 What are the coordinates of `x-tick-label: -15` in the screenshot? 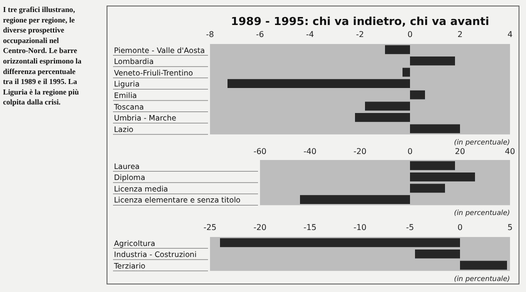 It's located at (310, 227).